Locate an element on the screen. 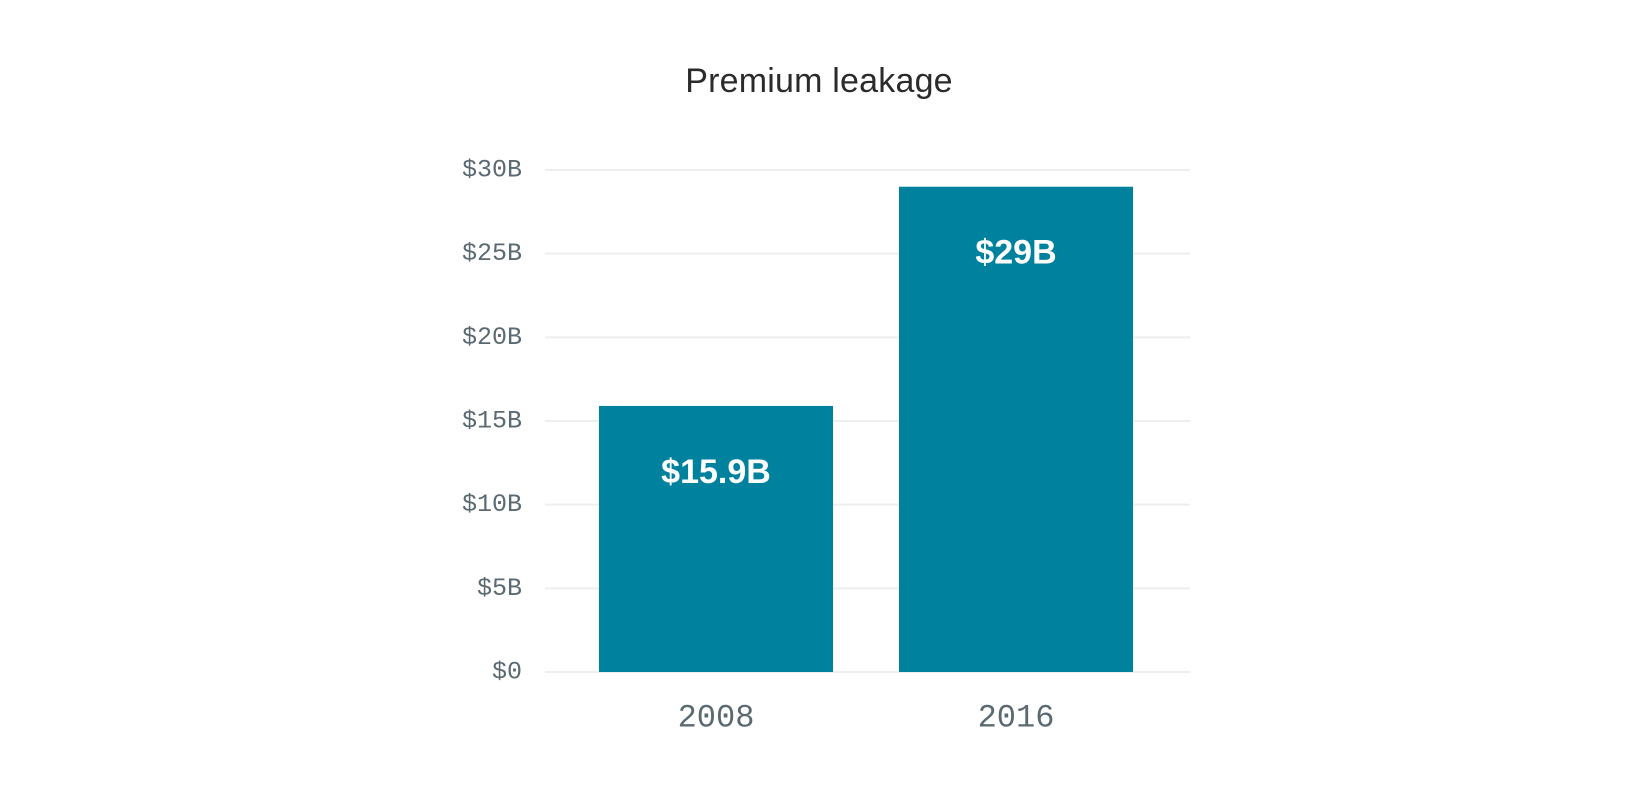 Image resolution: width=1638 pixels, height=798 pixels. y-tick-label: $25B is located at coordinates (492, 253).